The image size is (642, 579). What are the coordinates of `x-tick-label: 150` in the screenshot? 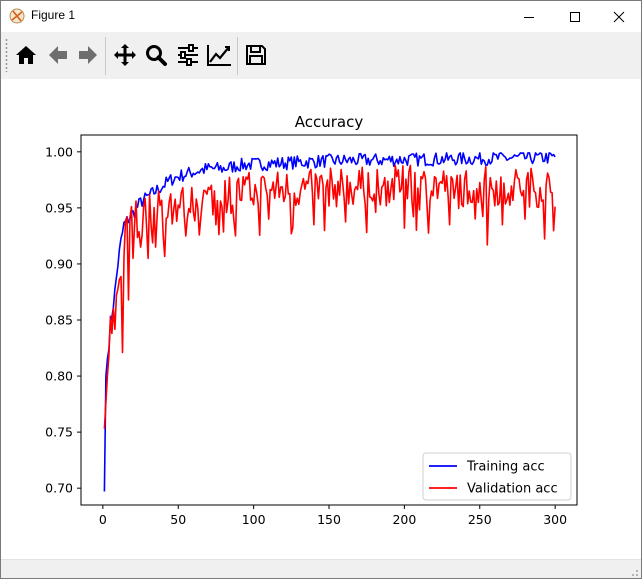 It's located at (329, 519).